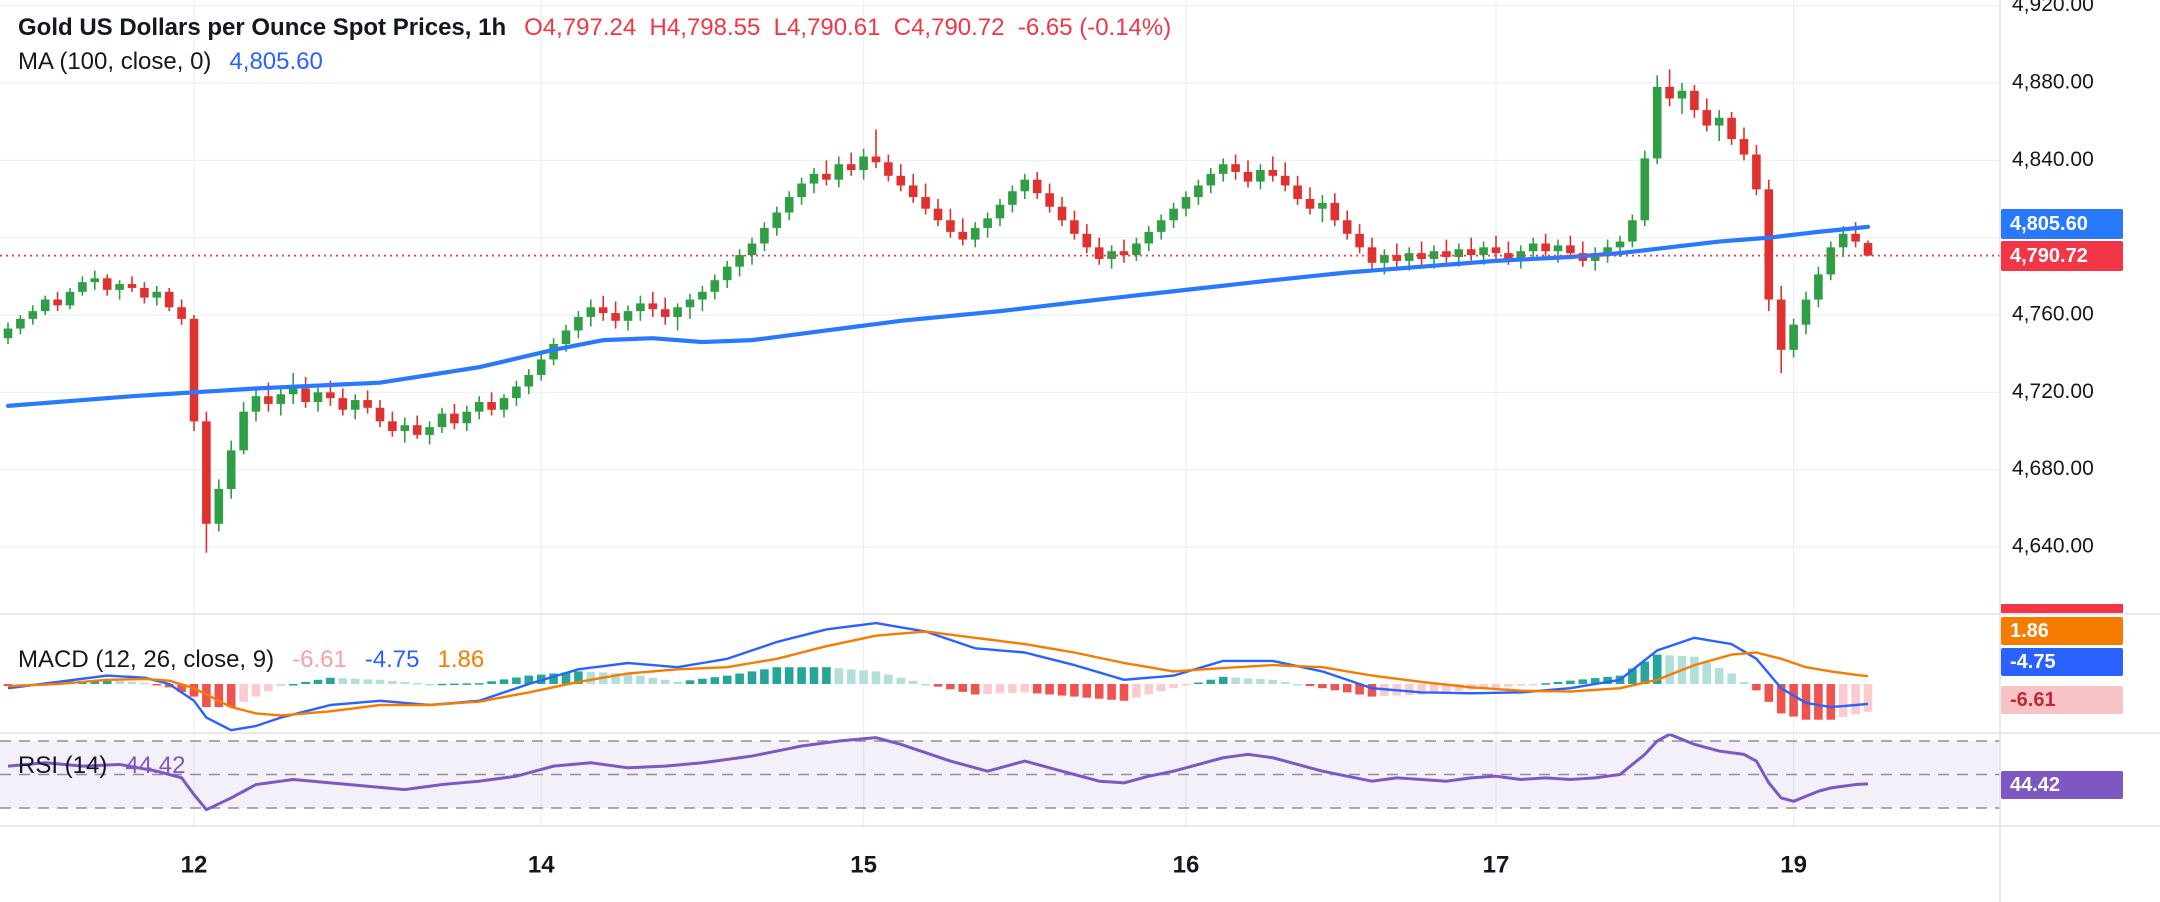 The height and width of the screenshot is (902, 2160). I want to click on time-axis, so click(1080, 864).